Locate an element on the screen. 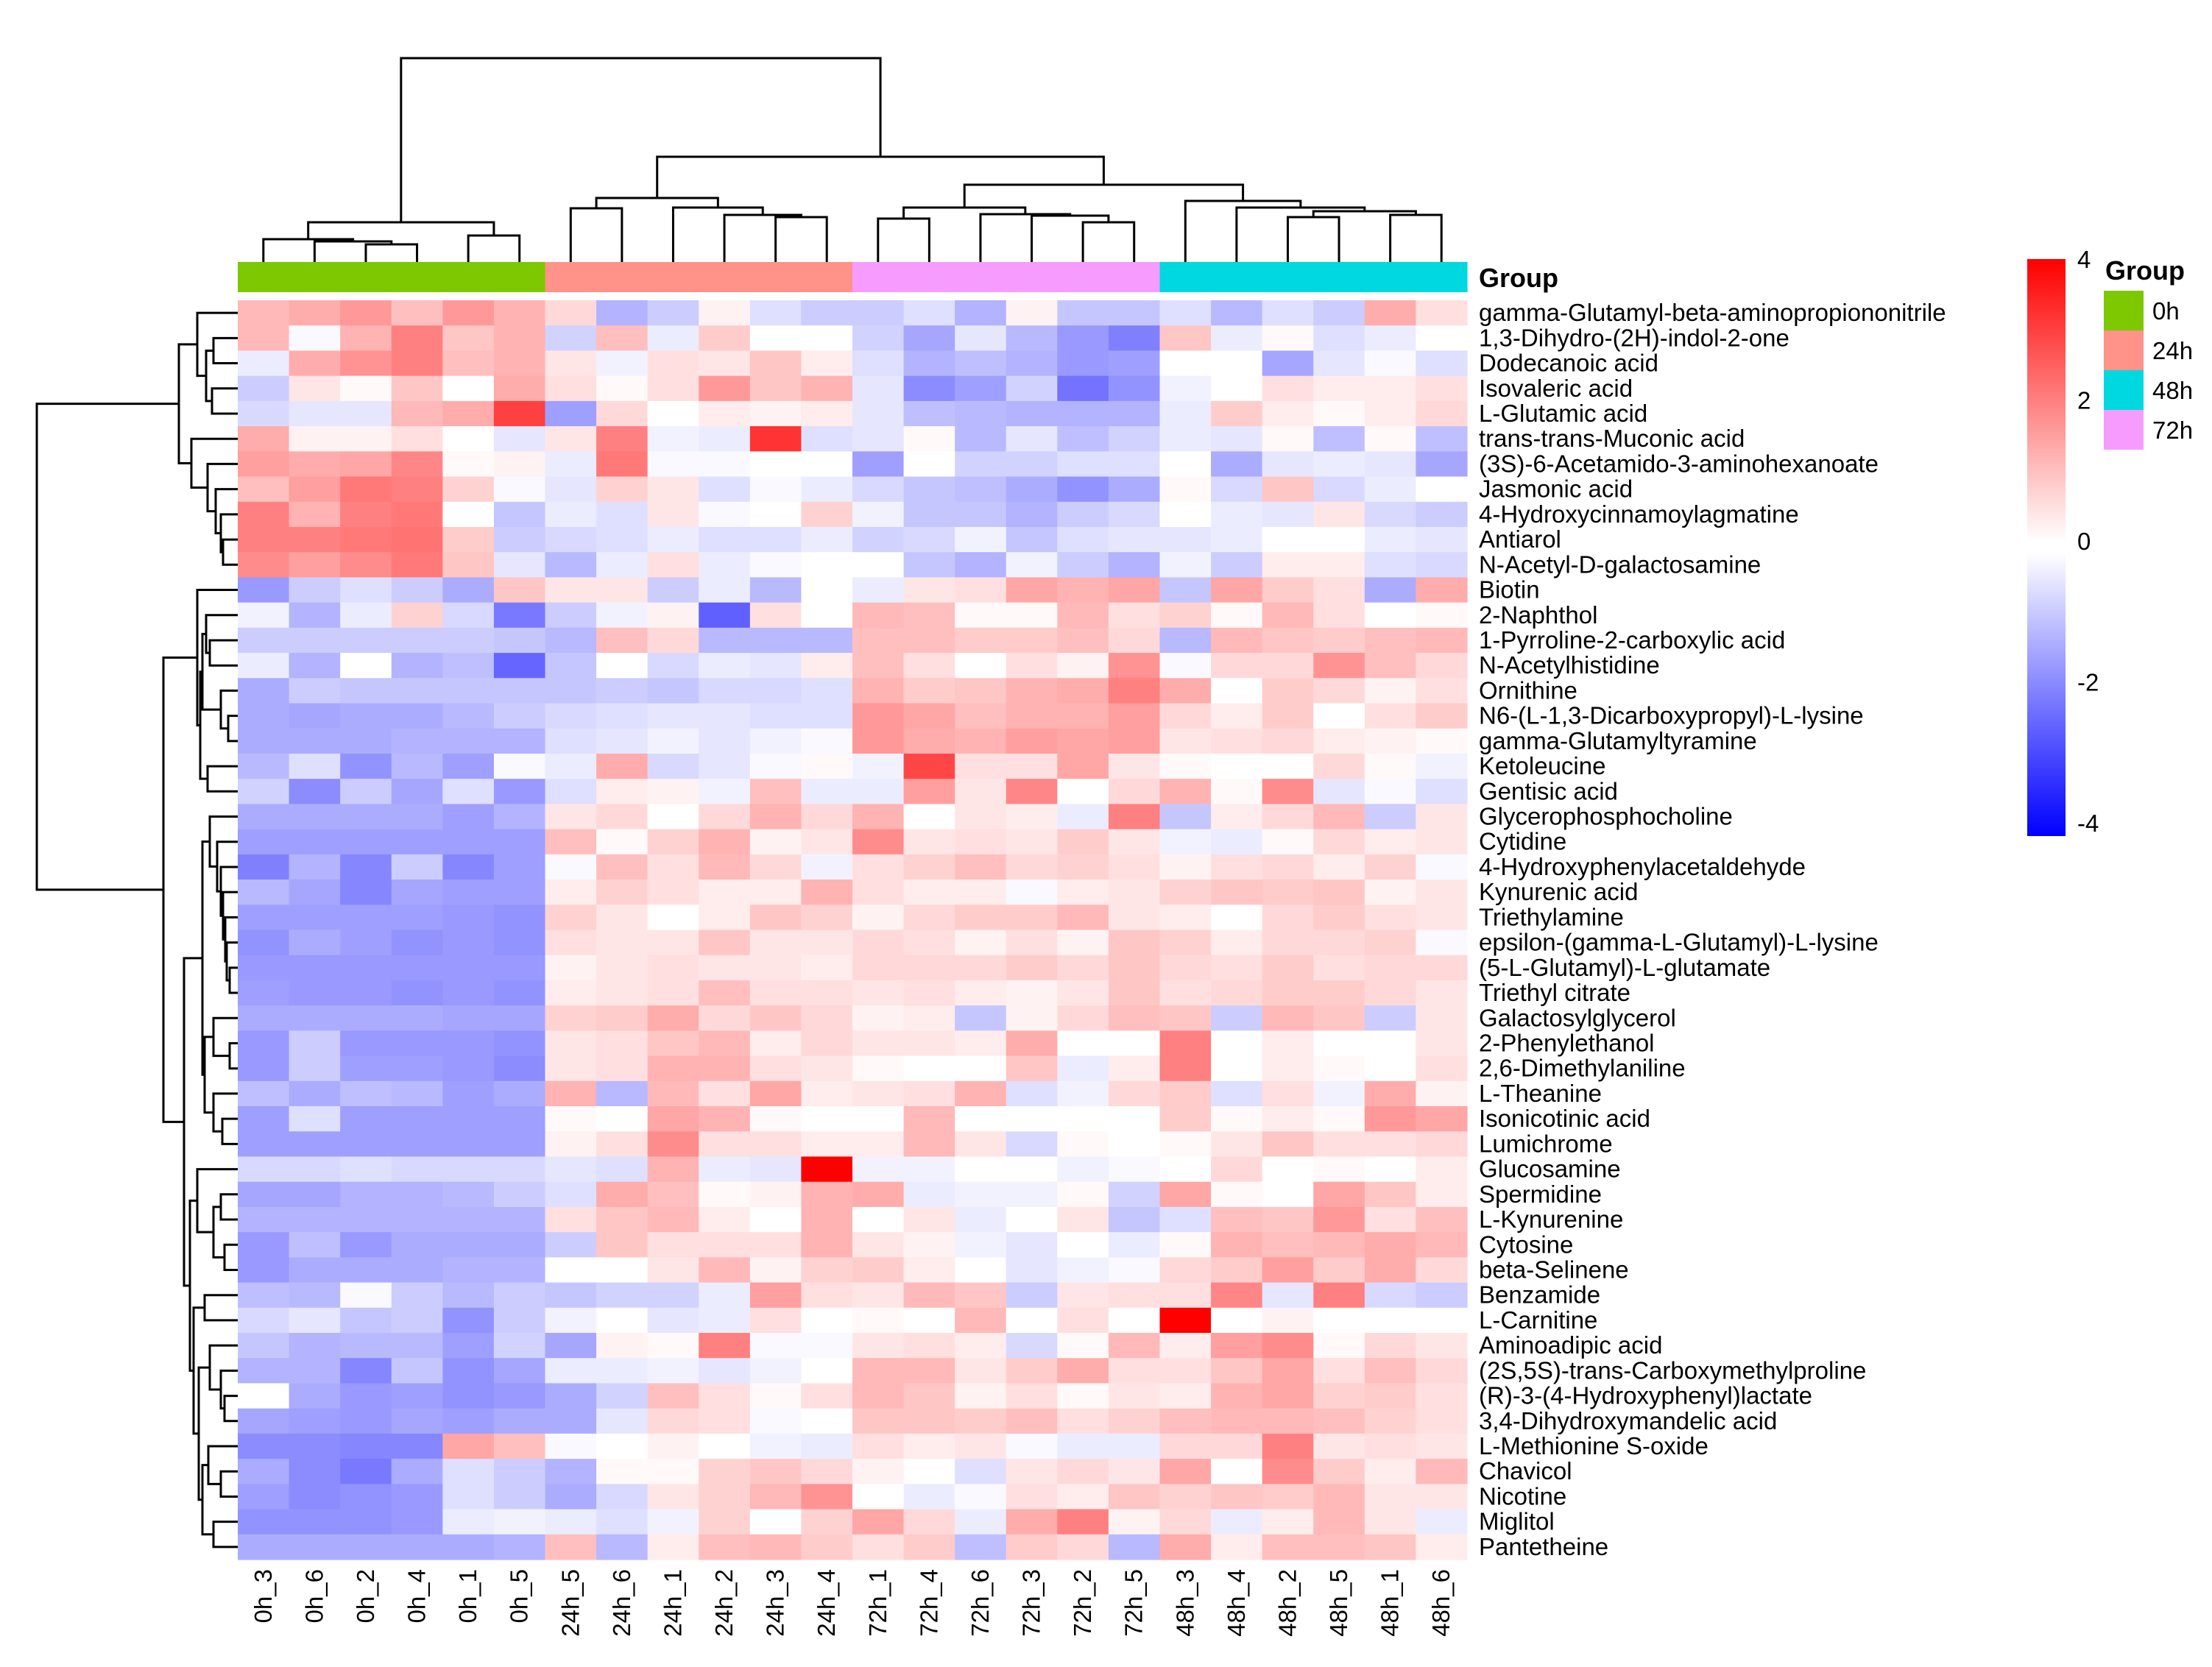  column-dendrogram is located at coordinates (852, 159).